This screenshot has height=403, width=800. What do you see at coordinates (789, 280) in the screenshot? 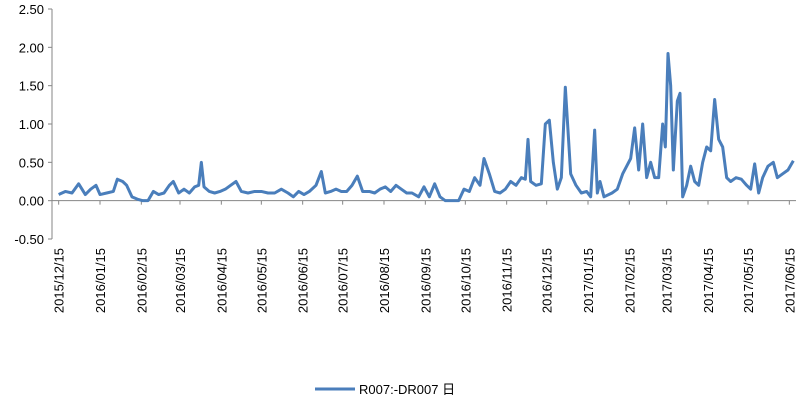
I see `x-tick-label: 2017/06/15` at bounding box center [789, 280].